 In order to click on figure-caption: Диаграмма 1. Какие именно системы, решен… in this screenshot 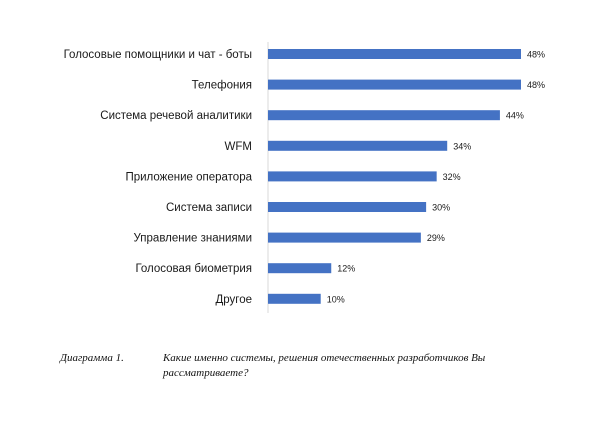, I will do `click(298, 371)`.